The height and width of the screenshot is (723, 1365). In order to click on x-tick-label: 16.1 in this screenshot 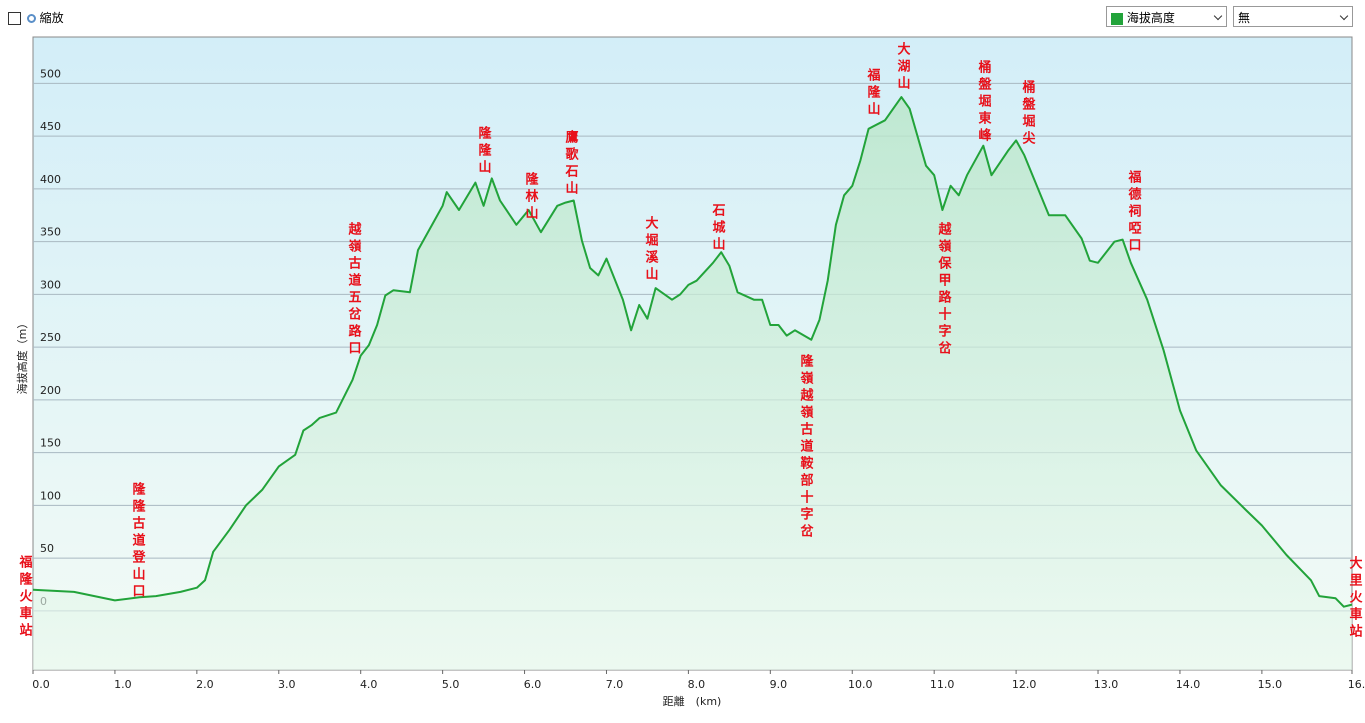, I will do `click(1356, 684)`.